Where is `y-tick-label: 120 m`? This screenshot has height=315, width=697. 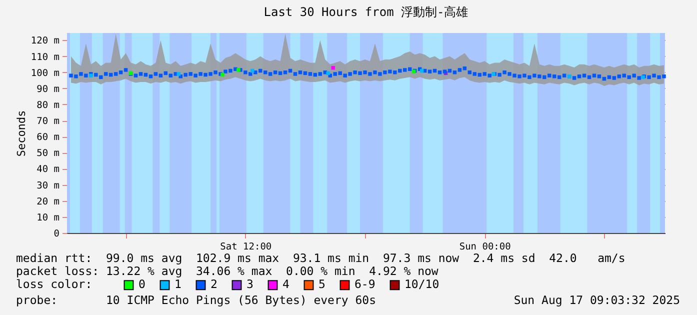 y-tick-label: 120 m is located at coordinates (45, 41).